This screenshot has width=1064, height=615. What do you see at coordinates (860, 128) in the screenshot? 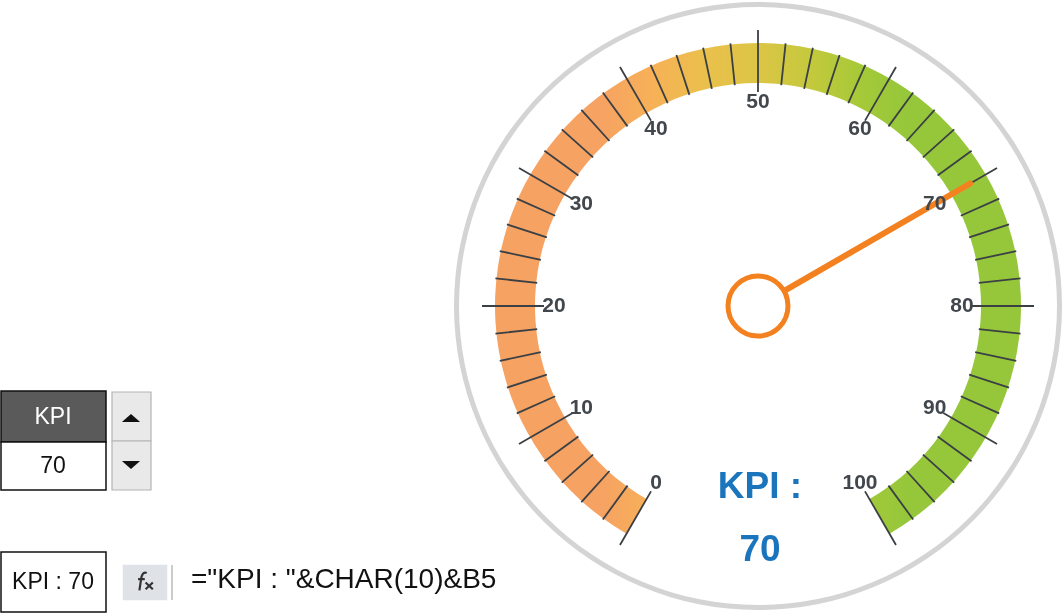
I see `category-label: 60` at bounding box center [860, 128].